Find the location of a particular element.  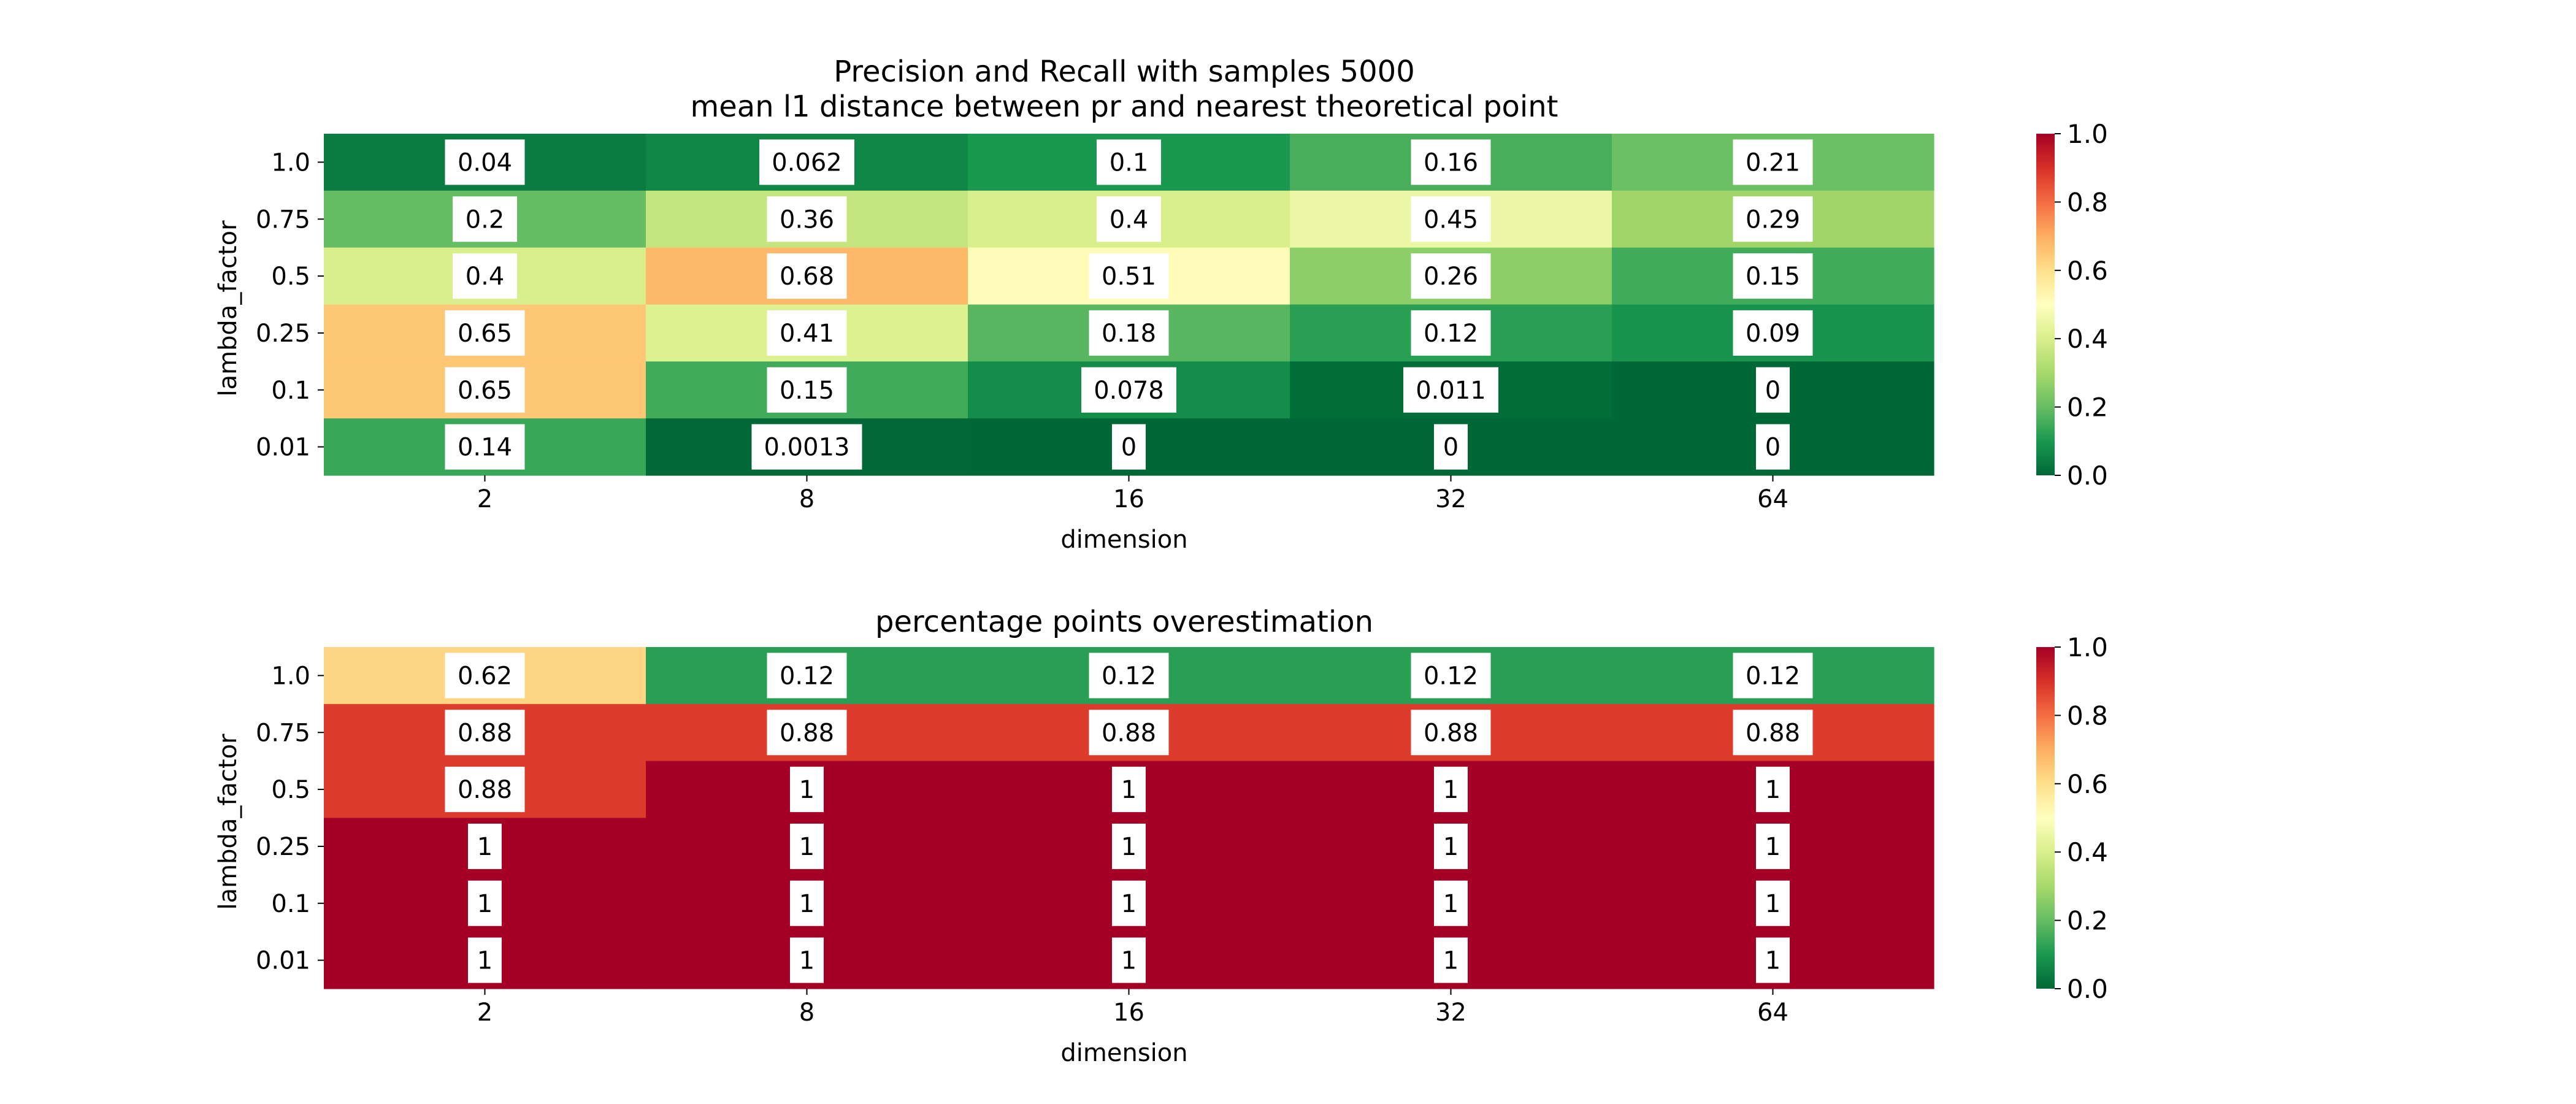

cell-value-label: 0.1 is located at coordinates (1129, 162).